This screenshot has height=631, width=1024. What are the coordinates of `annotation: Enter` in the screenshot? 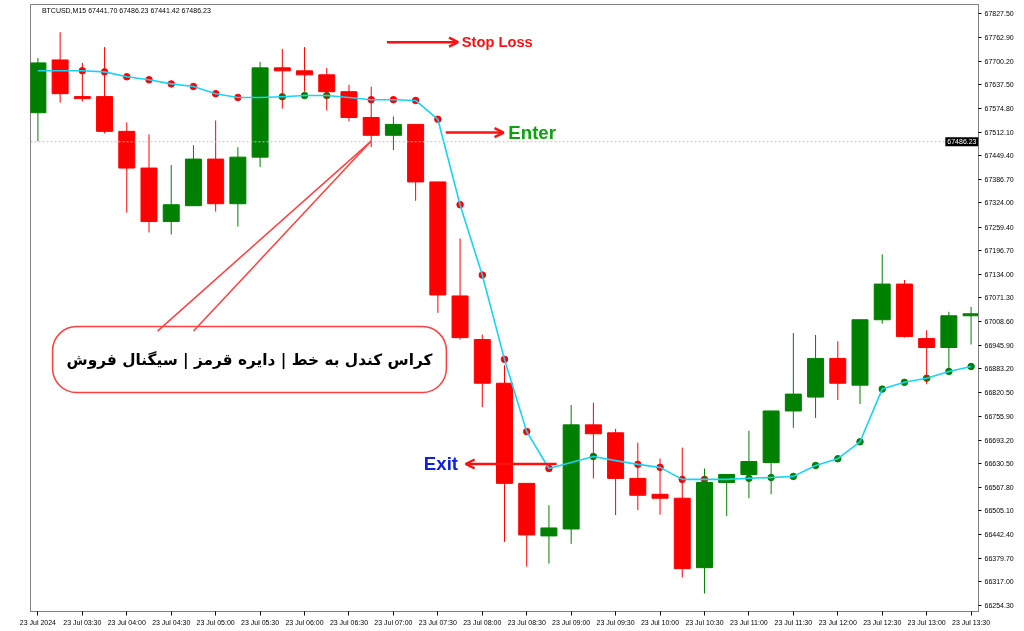 It's located at (532, 133).